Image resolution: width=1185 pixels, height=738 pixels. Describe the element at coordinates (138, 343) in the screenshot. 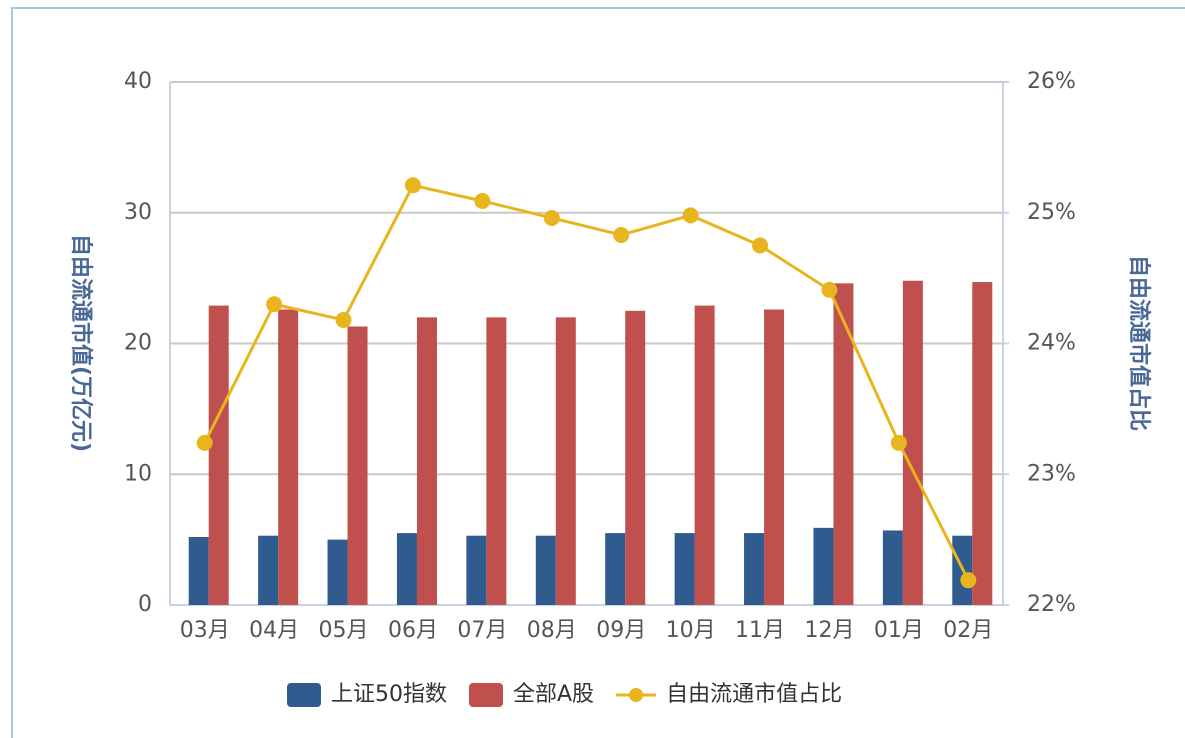

I see `y-tick-label: 20` at that location.